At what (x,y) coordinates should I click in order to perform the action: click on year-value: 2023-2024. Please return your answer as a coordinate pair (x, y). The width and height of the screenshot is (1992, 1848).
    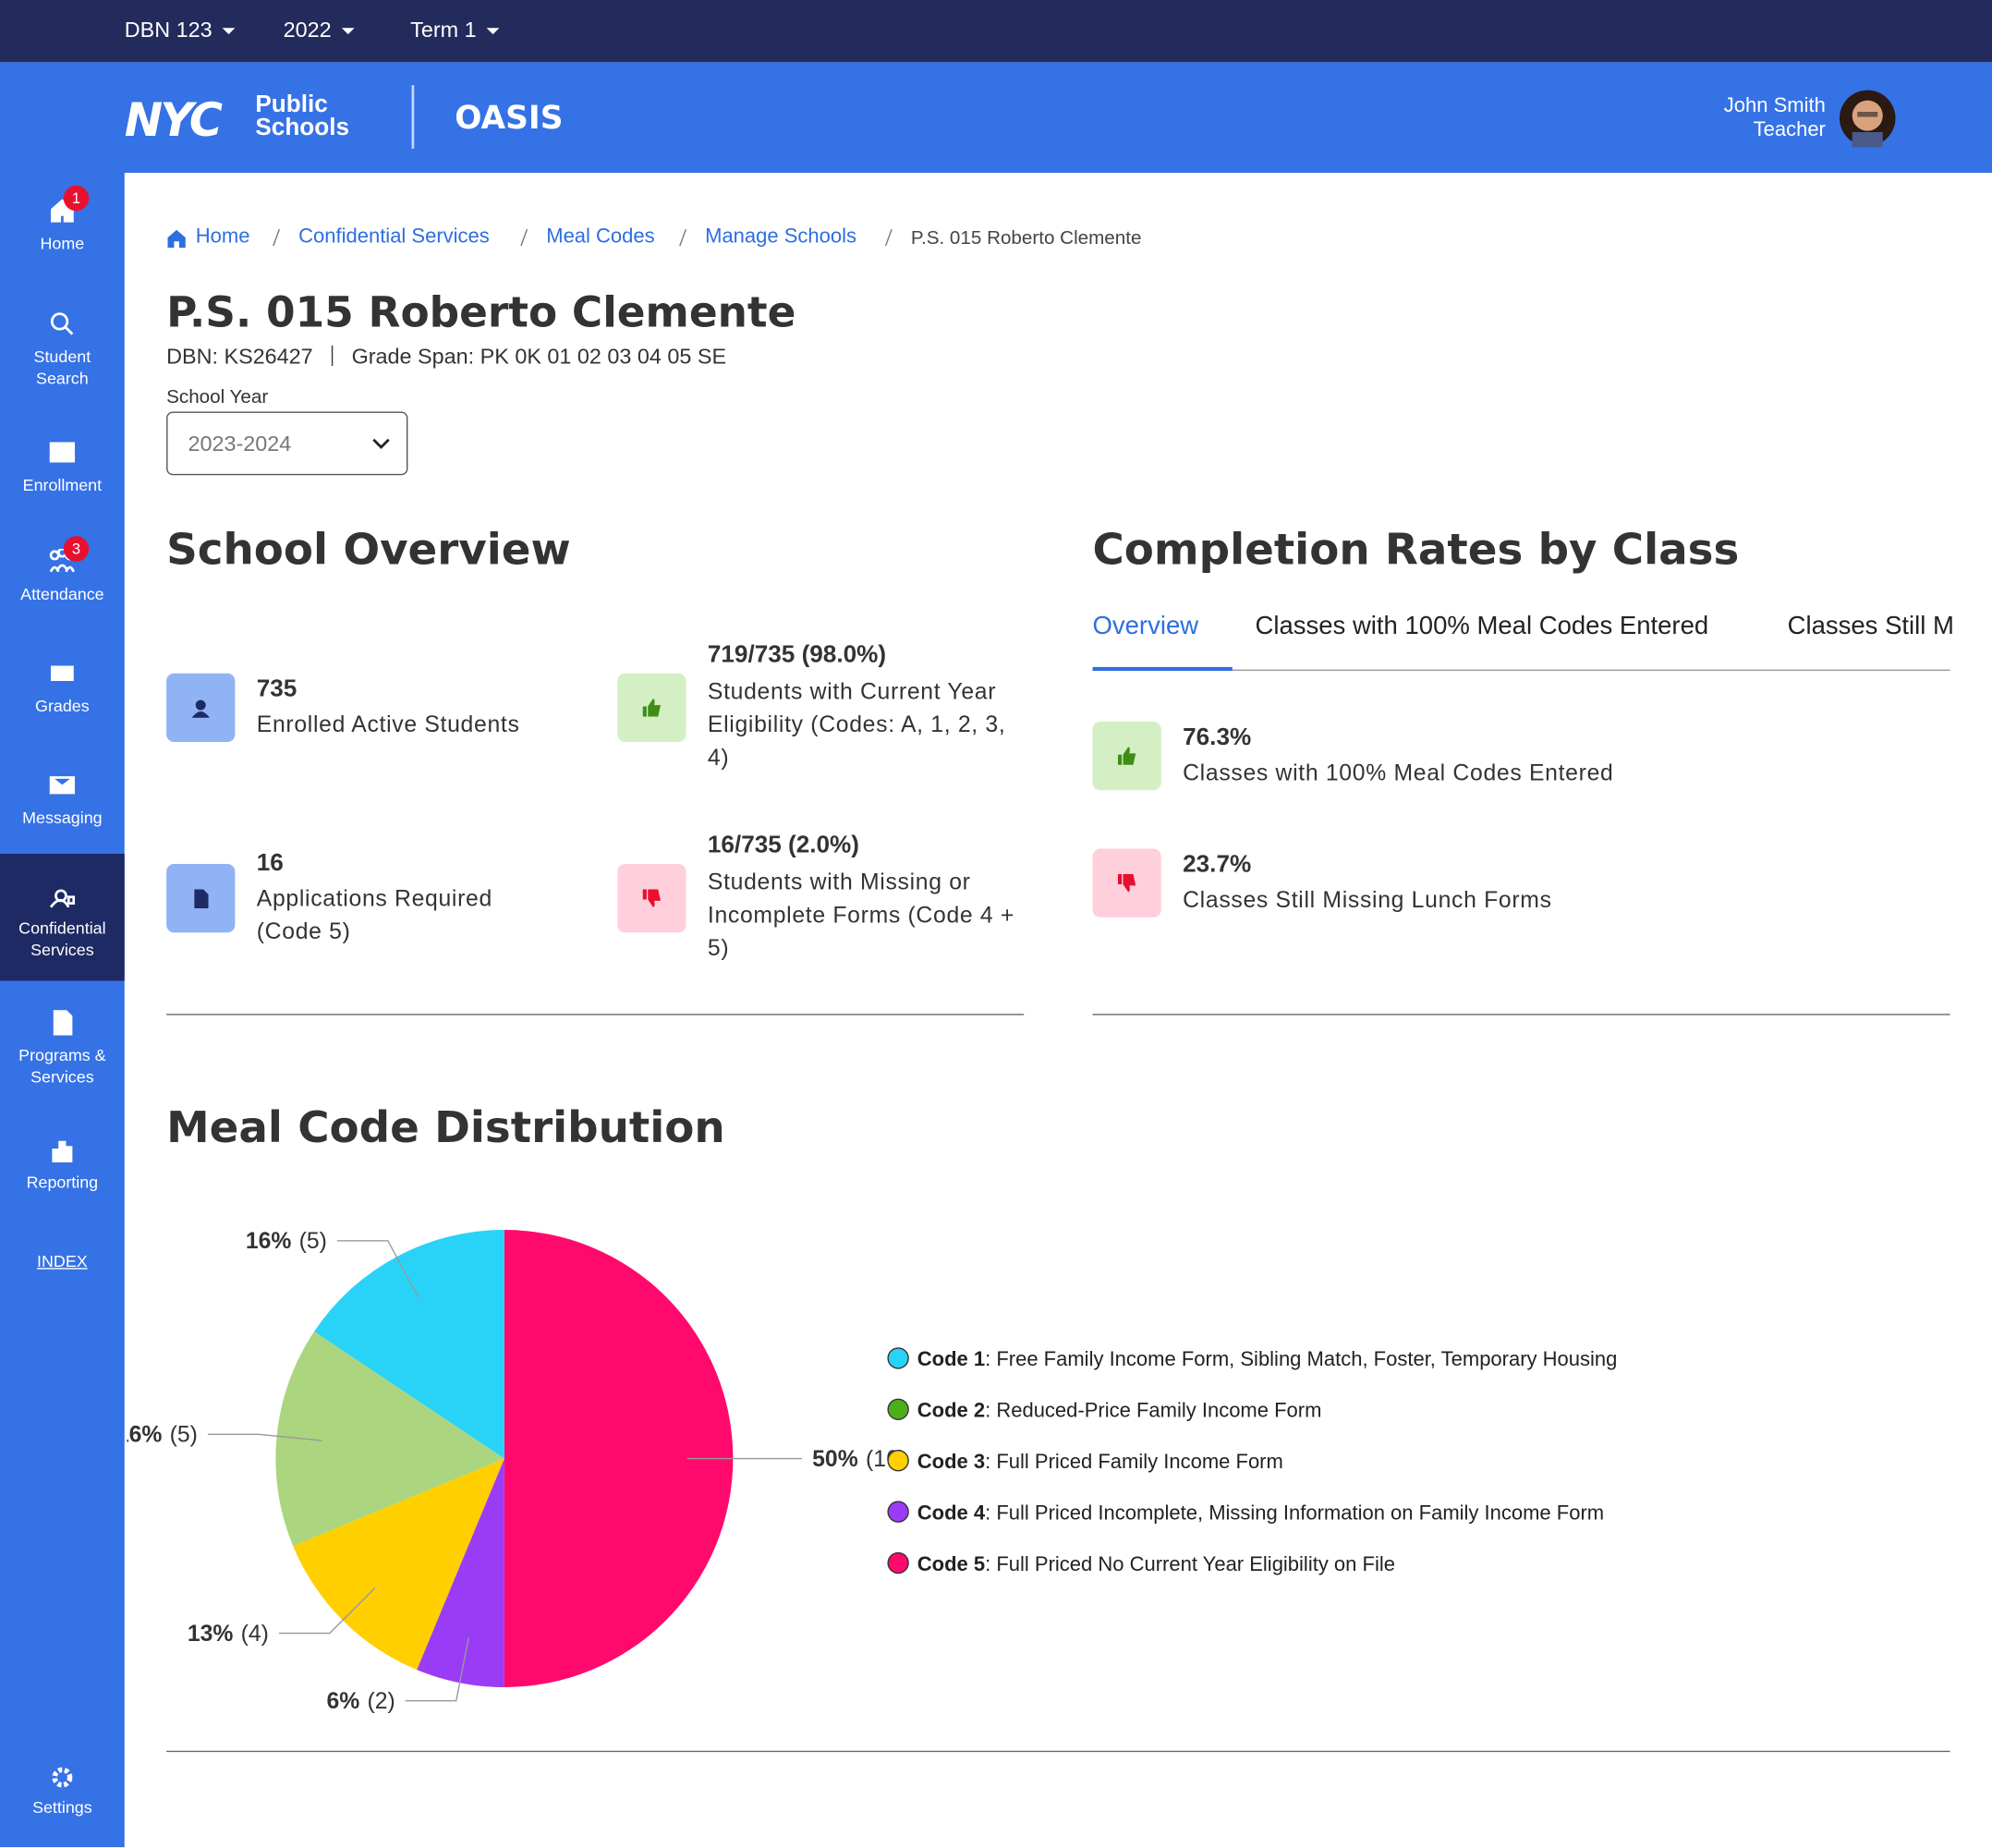
    Looking at the image, I should click on (240, 444).